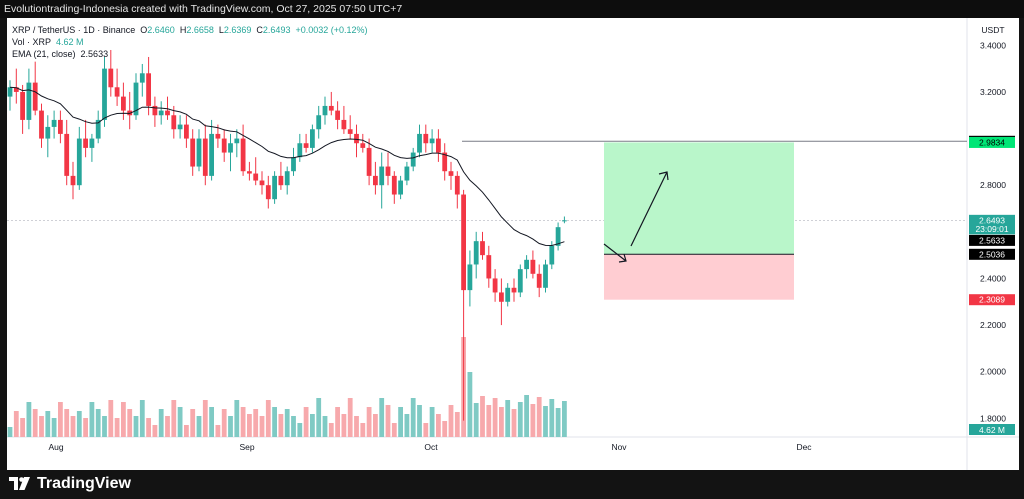  Describe the element at coordinates (699, 277) in the screenshot. I see `stop-loss-zone` at that location.